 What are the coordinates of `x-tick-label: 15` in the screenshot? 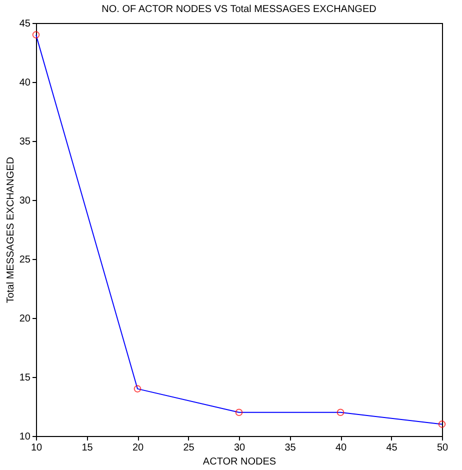 It's located at (88, 448).